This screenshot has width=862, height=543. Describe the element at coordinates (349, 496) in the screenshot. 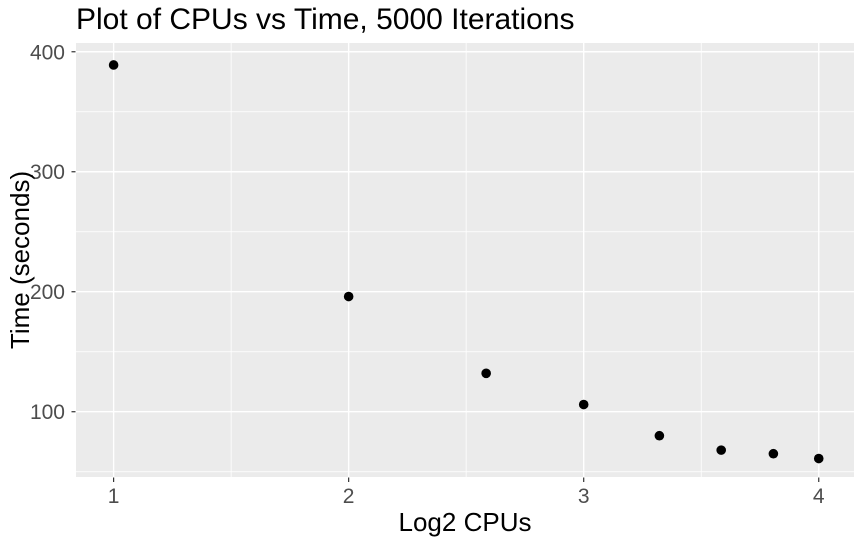

I see `x-tick-label: 2` at that location.